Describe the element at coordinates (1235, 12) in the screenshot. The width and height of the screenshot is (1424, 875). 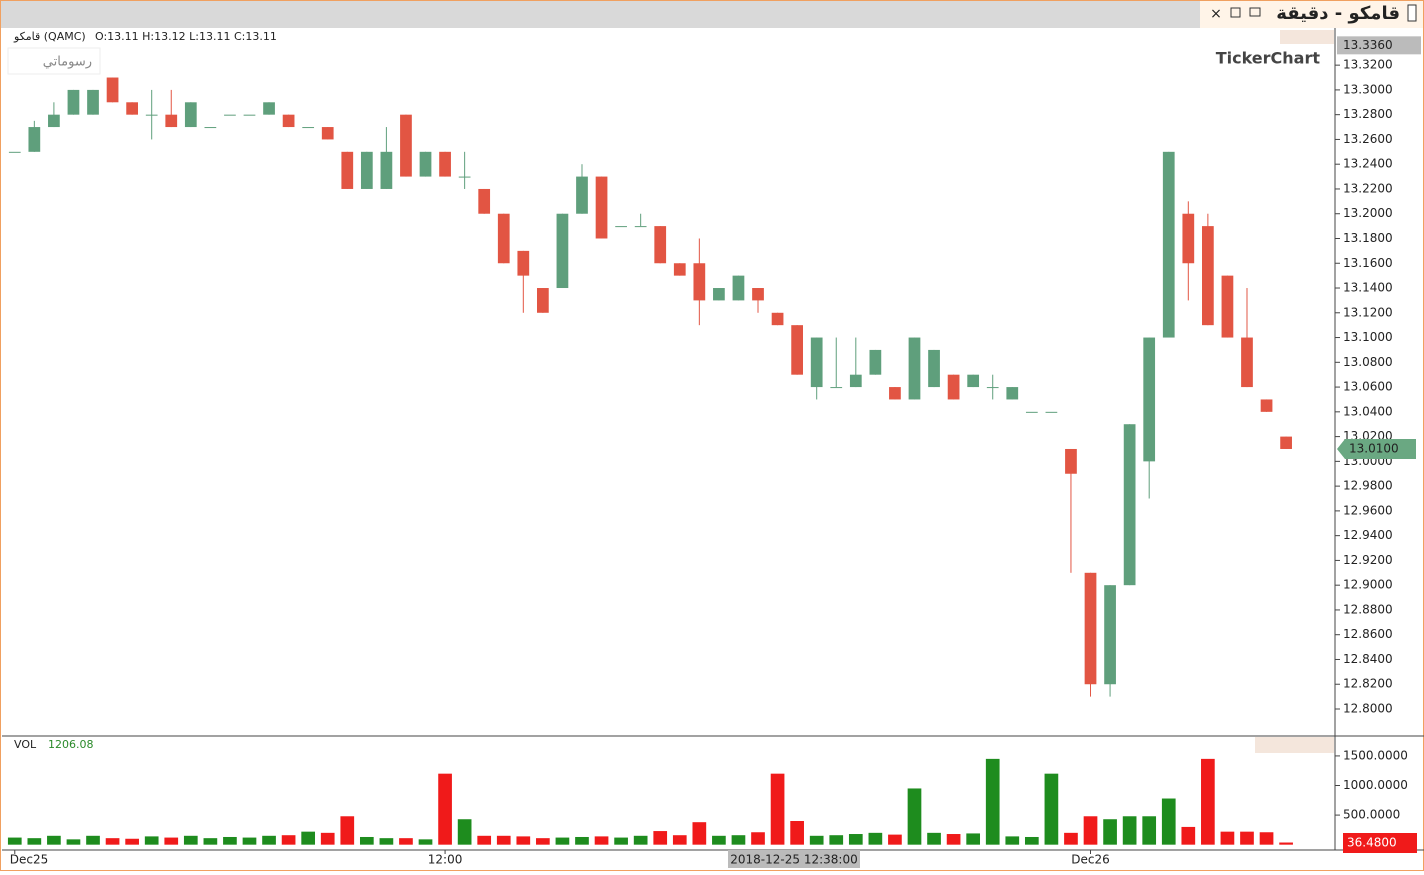
I see `restore-button` at that location.